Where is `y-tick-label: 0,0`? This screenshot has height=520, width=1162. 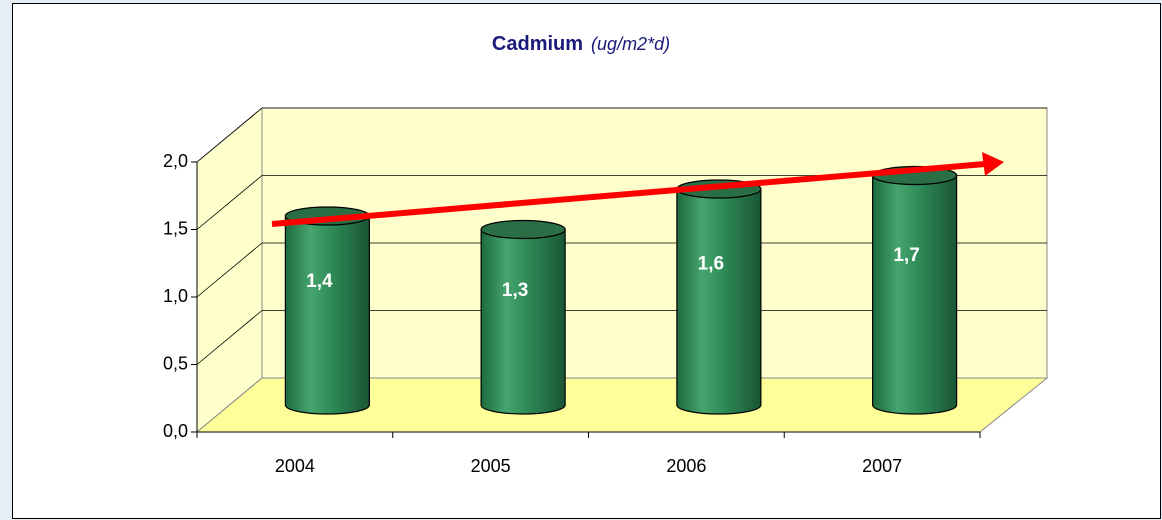 y-tick-label: 0,0 is located at coordinates (175, 431).